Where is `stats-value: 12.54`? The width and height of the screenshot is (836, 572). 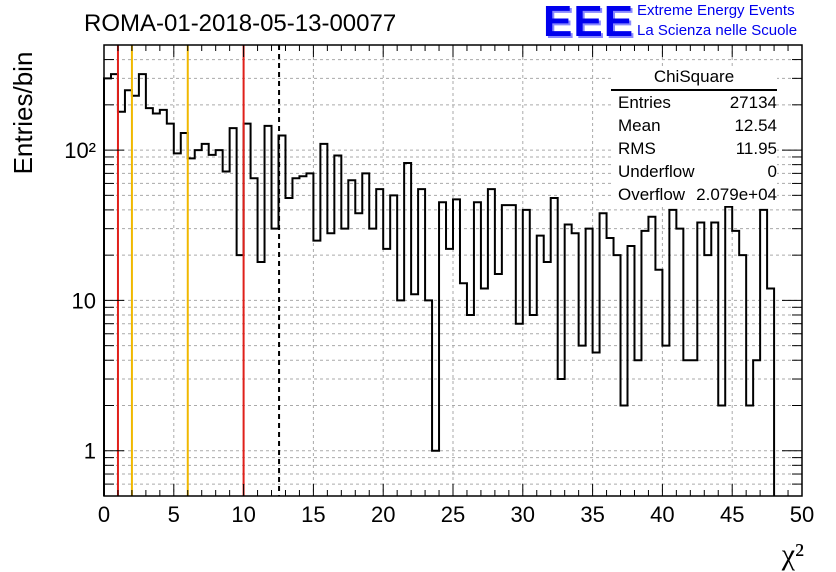
stats-value: 12.54 is located at coordinates (755, 125).